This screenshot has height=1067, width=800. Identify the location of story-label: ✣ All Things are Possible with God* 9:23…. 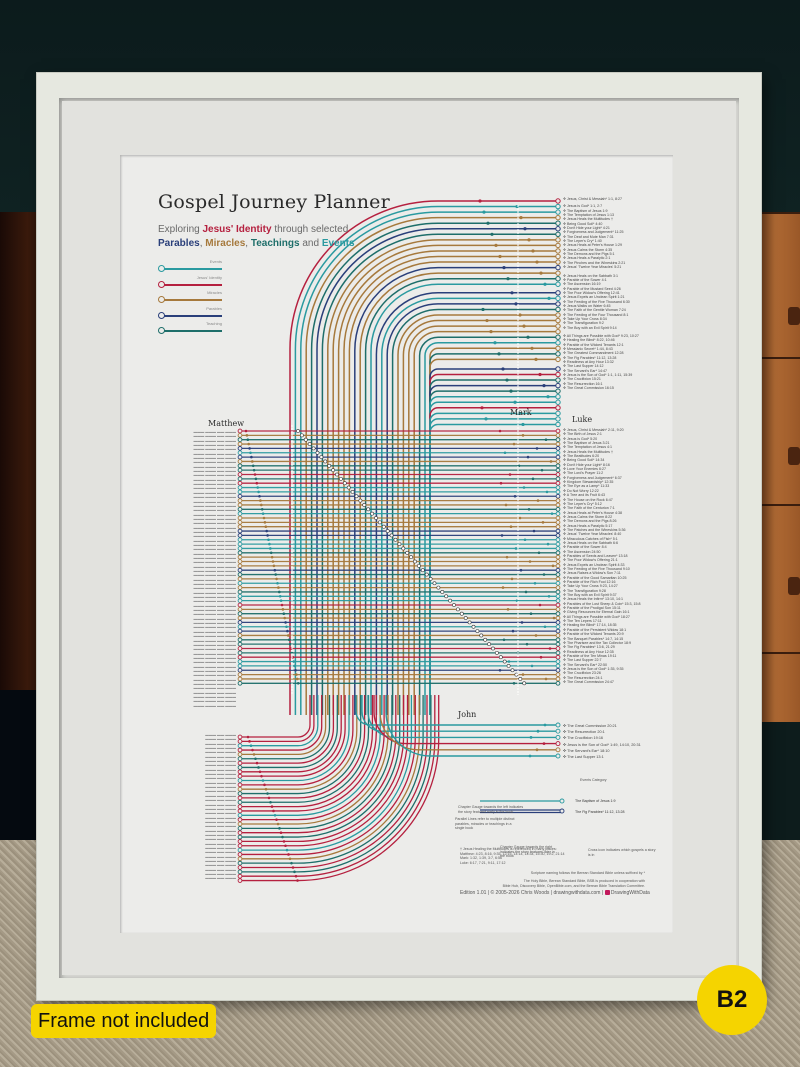
(601, 335).